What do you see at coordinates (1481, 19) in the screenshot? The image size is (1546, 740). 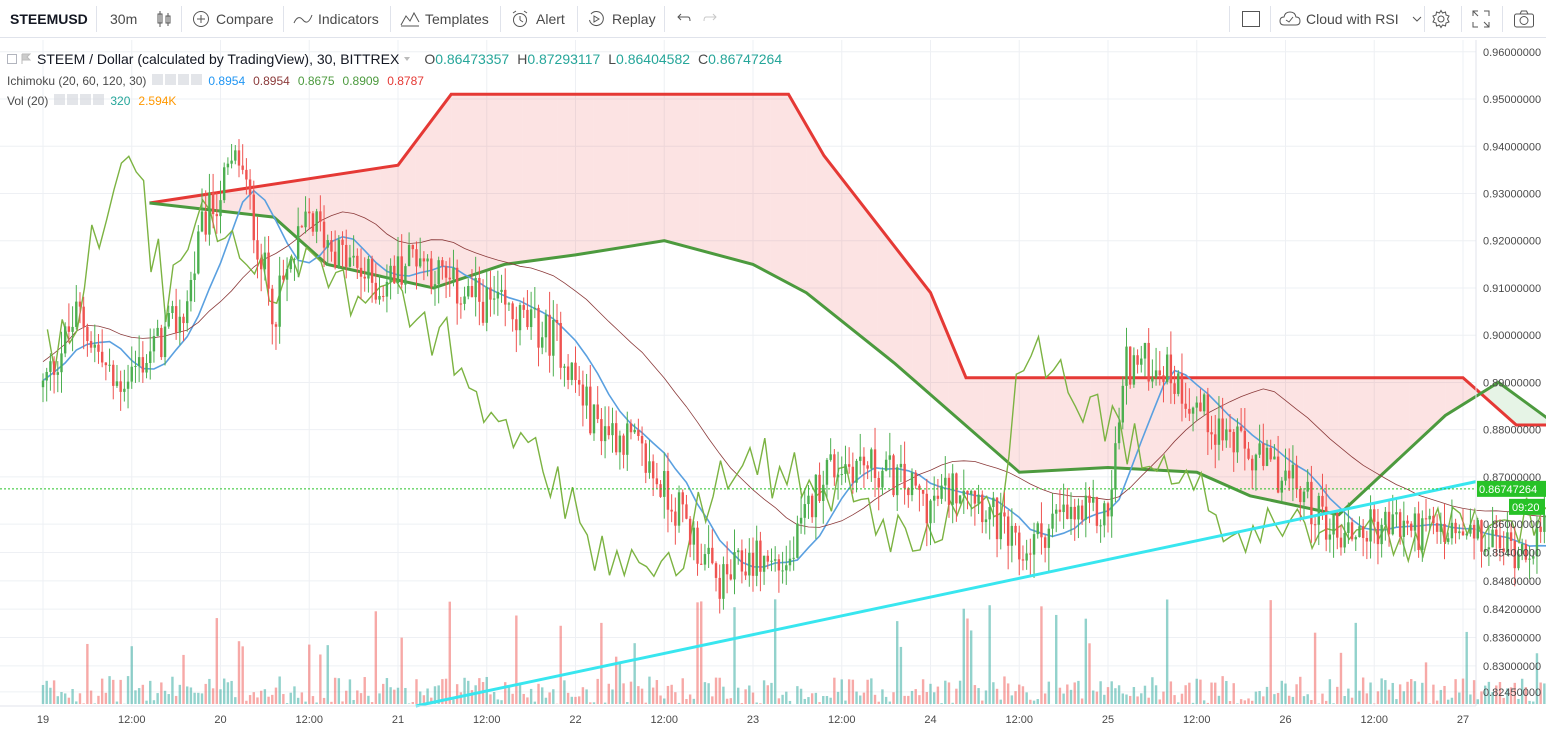 I see `fullscreen-button` at bounding box center [1481, 19].